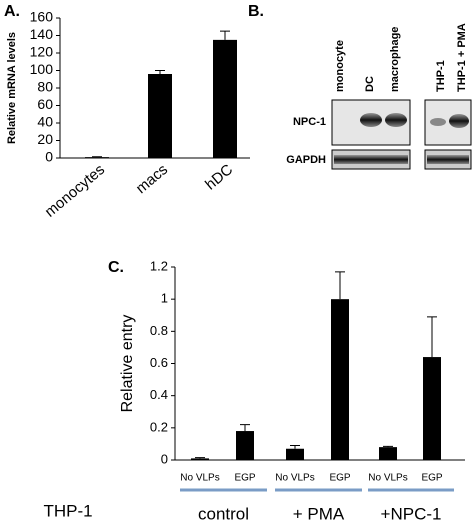 The width and height of the screenshot is (474, 525). I want to click on x-tick-label: monocytes, so click(75, 191).